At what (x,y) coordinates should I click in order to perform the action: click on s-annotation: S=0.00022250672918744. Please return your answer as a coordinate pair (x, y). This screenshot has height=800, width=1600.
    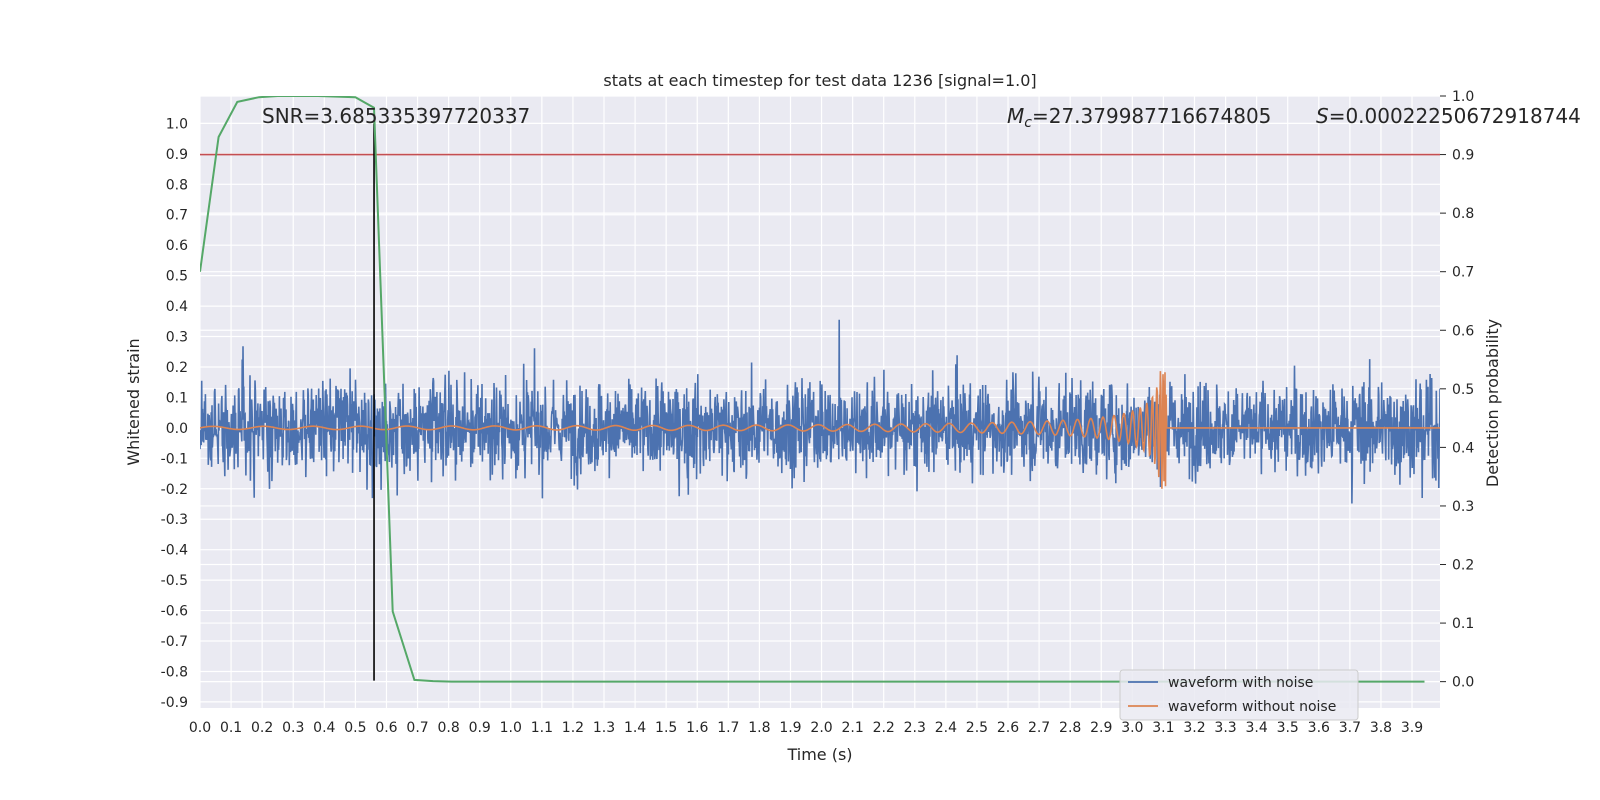
    Looking at the image, I should click on (1448, 116).